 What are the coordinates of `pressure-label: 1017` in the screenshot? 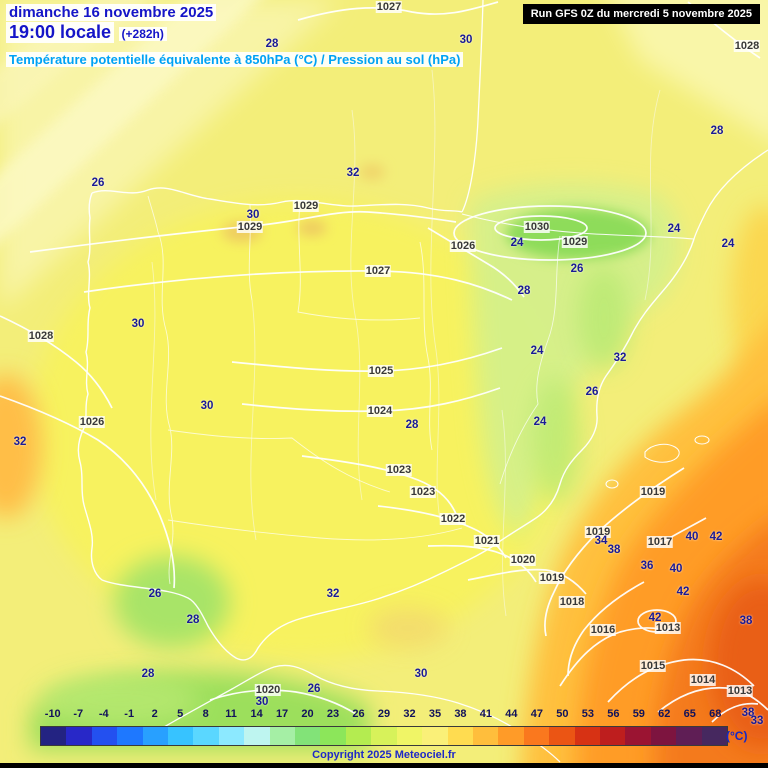 It's located at (660, 542).